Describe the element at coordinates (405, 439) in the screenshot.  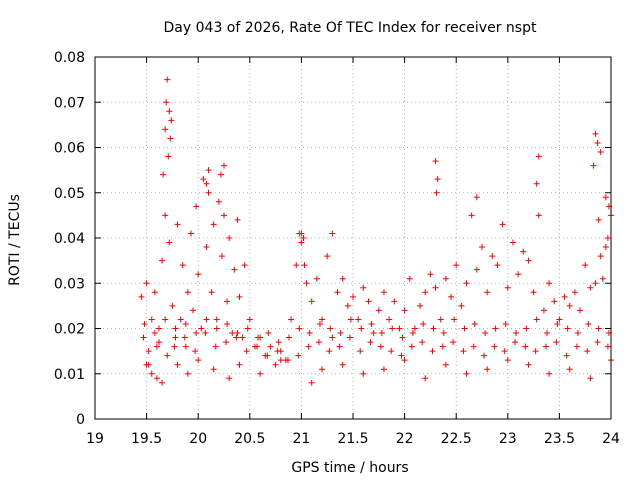
I see `x-tick-label: 22` at that location.